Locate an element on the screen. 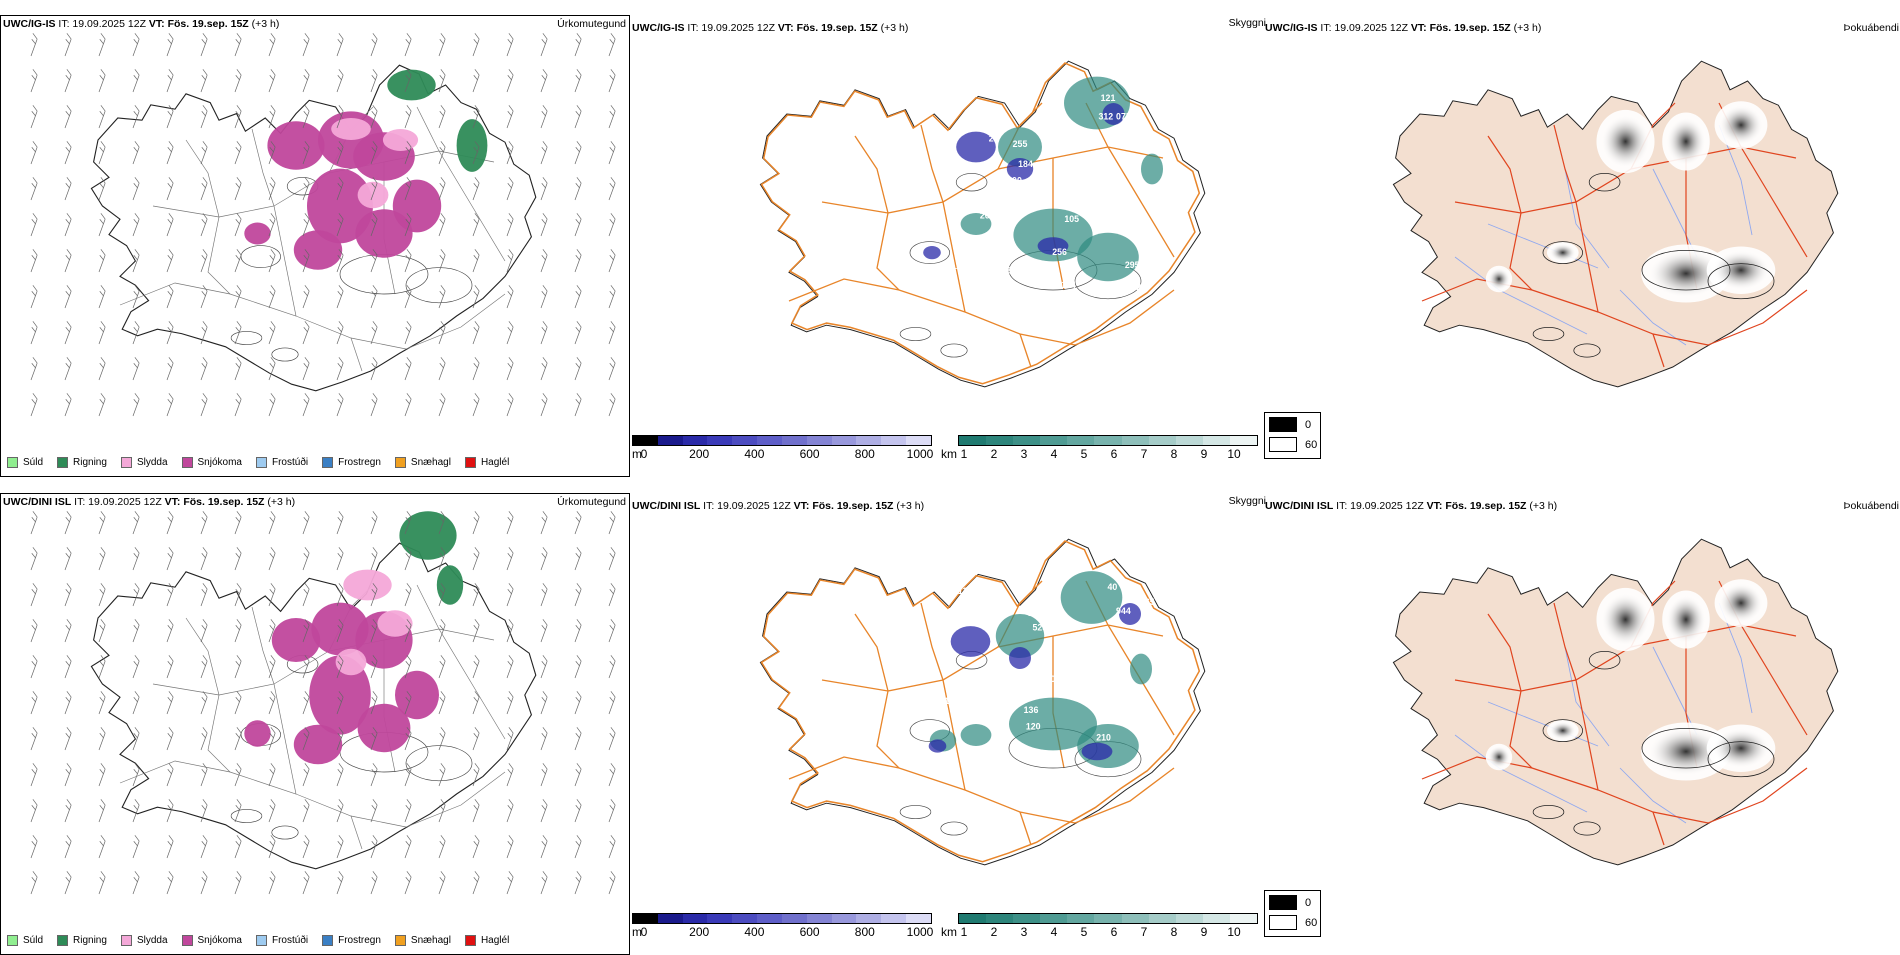 The image size is (1900, 955). visibility-value-label: 075 is located at coordinates (1123, 117).